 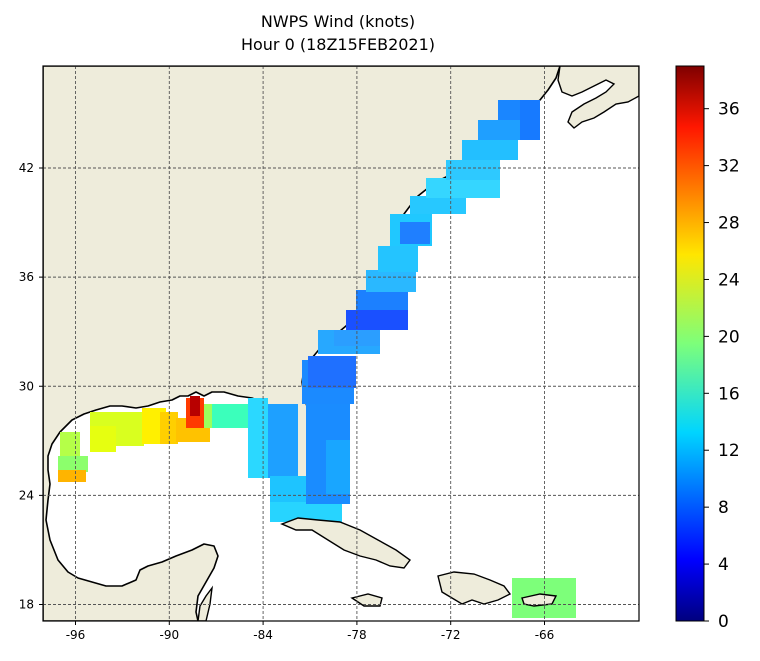 What do you see at coordinates (729, 451) in the screenshot?
I see `colorbar-tick-label: 12` at bounding box center [729, 451].